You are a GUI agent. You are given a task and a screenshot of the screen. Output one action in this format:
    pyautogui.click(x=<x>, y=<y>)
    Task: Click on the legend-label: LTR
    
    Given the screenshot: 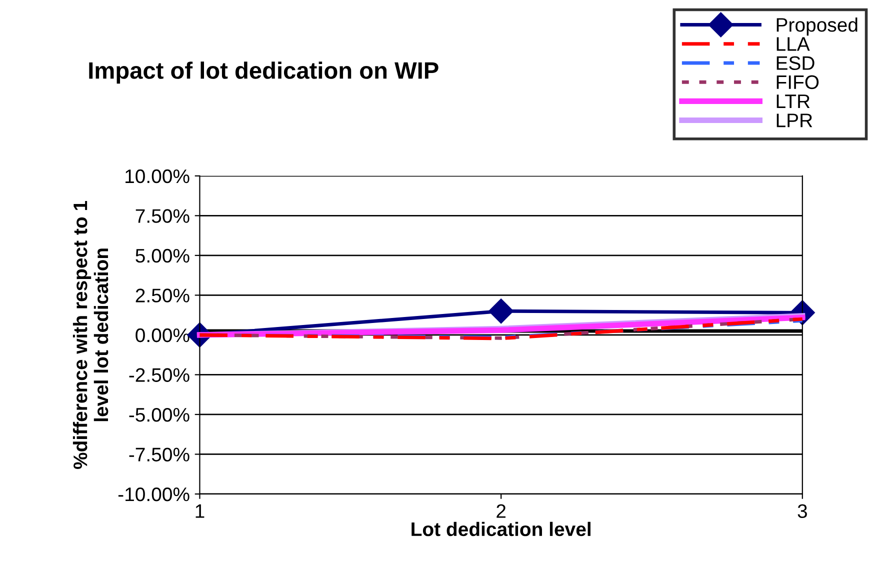 What is the action you would take?
    pyautogui.click(x=793, y=101)
    